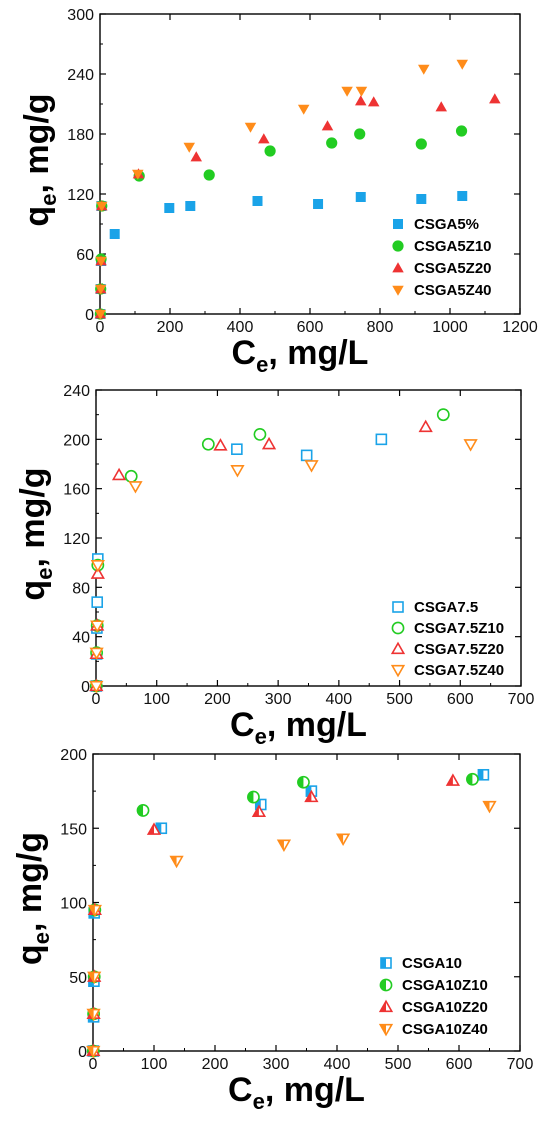 This screenshot has width=550, height=1129. What do you see at coordinates (432, 963) in the screenshot?
I see `legend-label: CSGA10` at bounding box center [432, 963].